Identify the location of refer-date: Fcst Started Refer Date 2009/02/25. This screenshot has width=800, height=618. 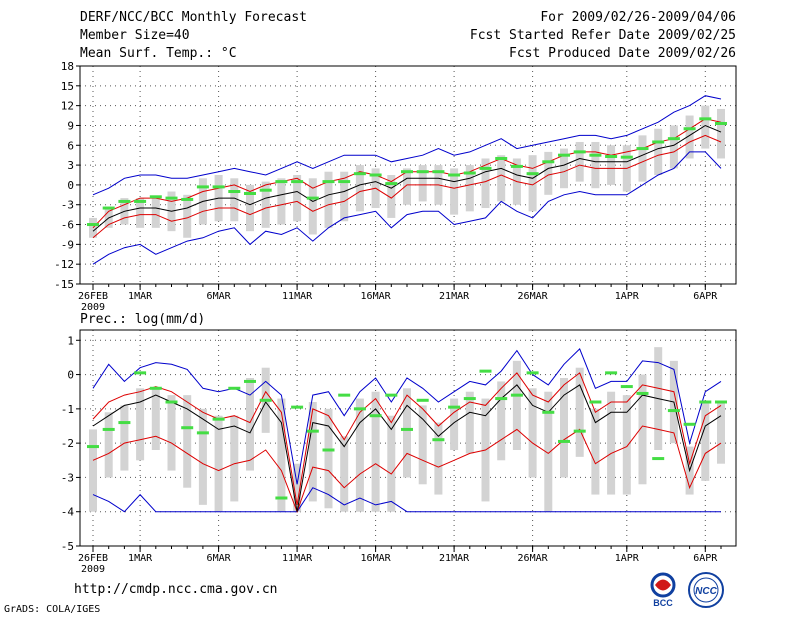
(602, 35).